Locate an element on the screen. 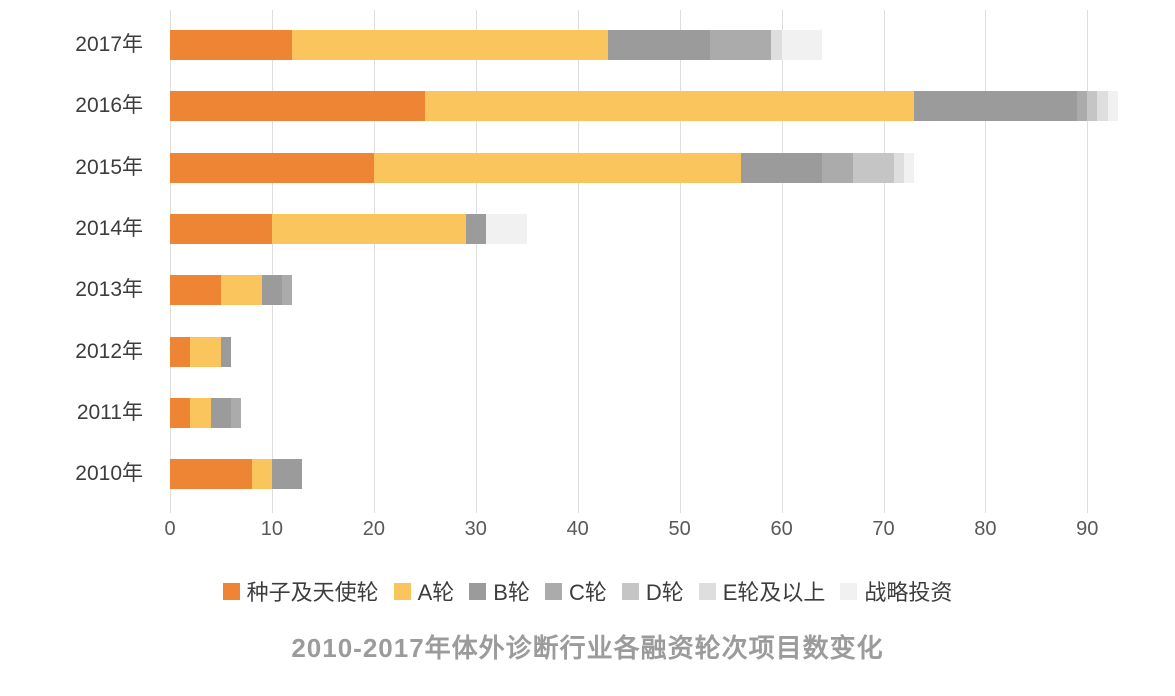  legend-item: B轮 is located at coordinates (499, 591).